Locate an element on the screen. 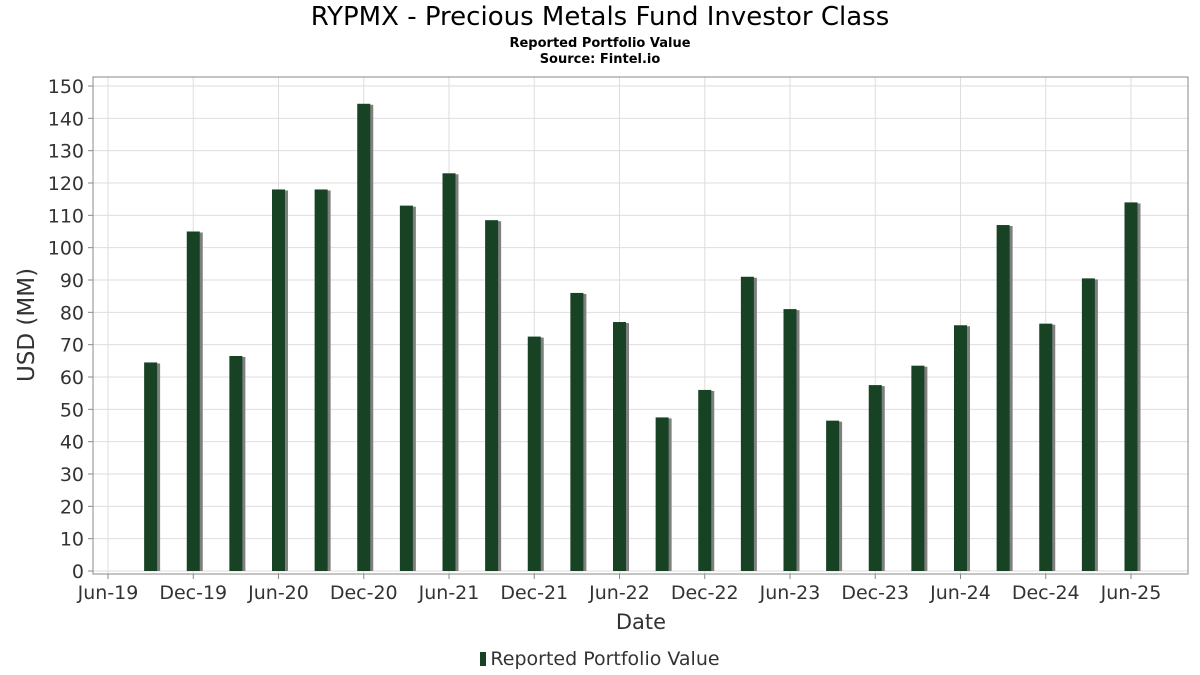 The image size is (1200, 675). x-tick-label: Jun-22 is located at coordinates (619, 593).